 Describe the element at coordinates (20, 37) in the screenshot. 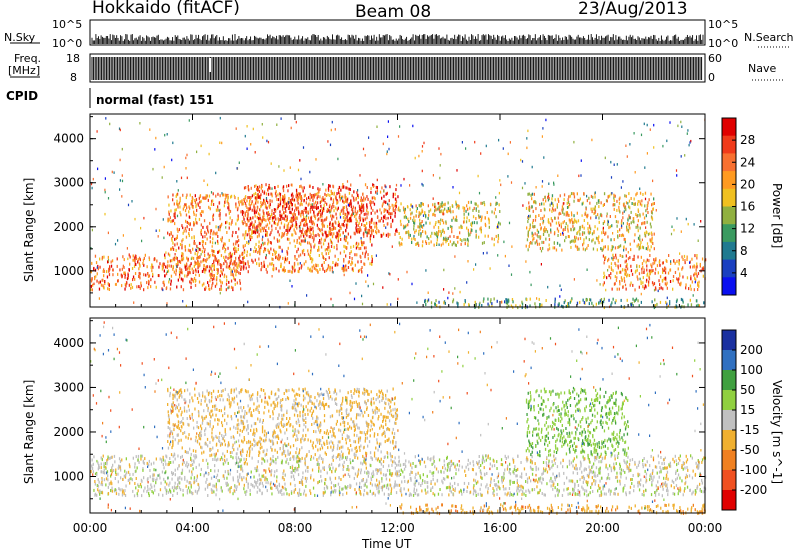

I see `nsky-label: N.Sky` at that location.